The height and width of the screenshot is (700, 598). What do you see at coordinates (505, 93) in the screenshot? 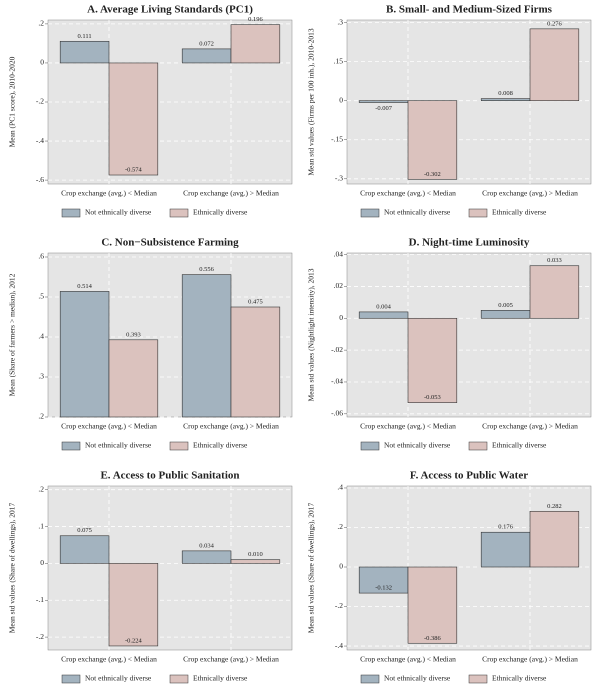
I see `value-label: 0.008` at bounding box center [505, 93].